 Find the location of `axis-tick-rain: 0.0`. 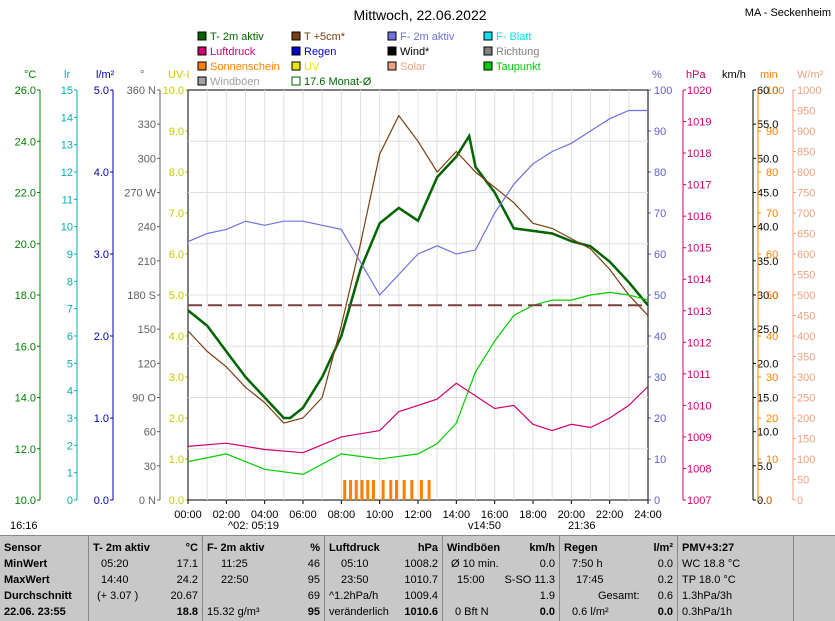

axis-tick-rain: 0.0 is located at coordinates (101, 501).